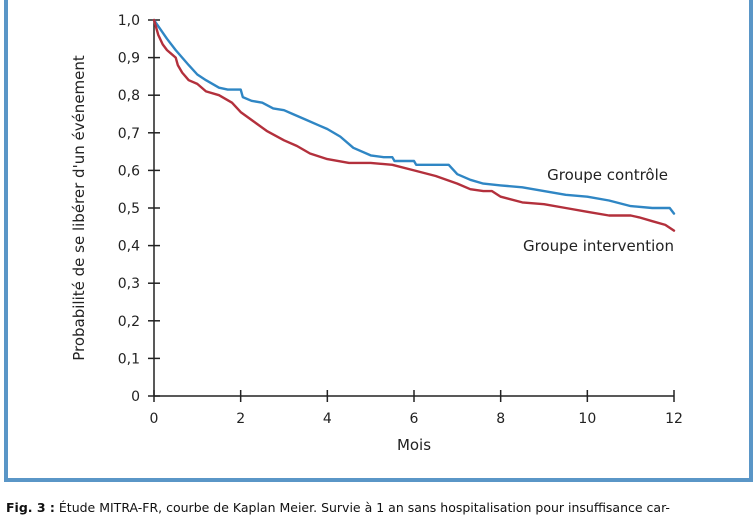 The image size is (753, 516). What do you see at coordinates (129, 209) in the screenshot?
I see `y-tick-label: 0,5` at bounding box center [129, 209].